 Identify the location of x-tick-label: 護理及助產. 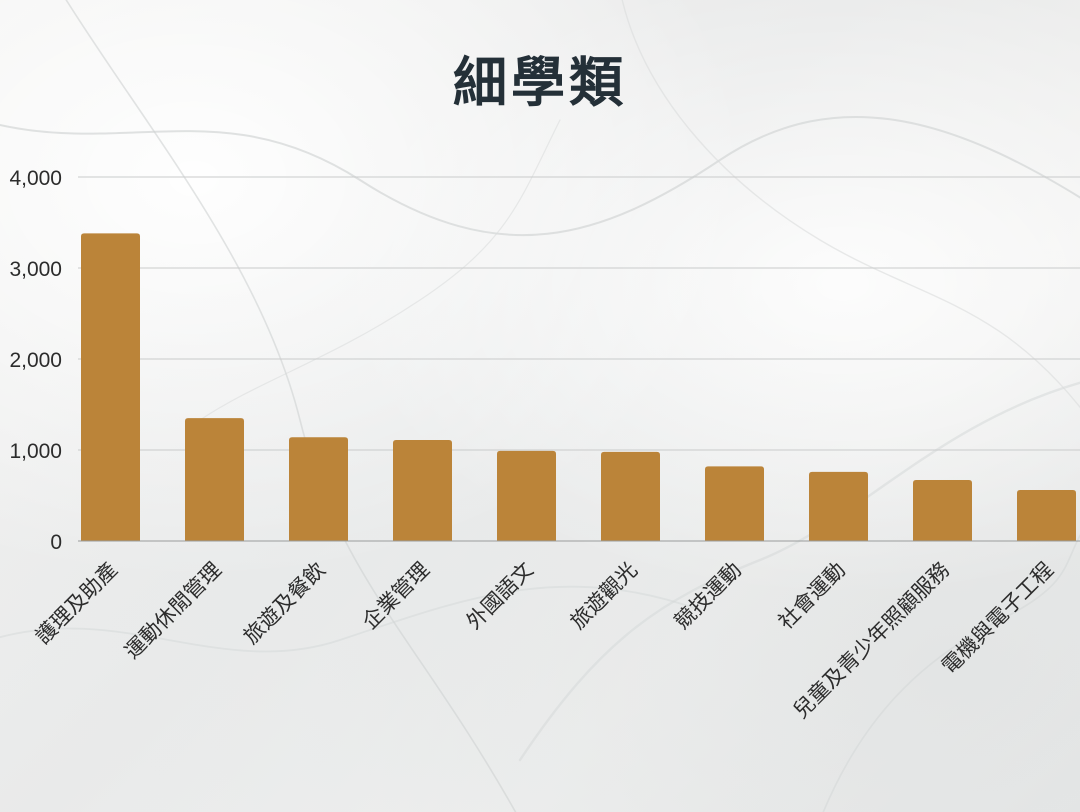
(76, 603).